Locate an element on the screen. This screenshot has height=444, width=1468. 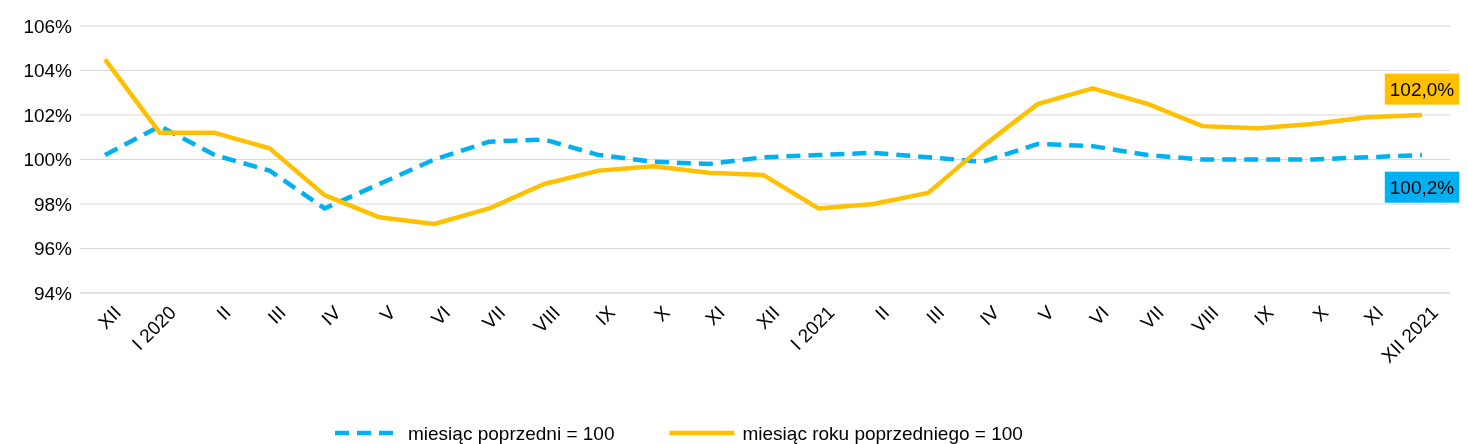
y-tick-label: 94% is located at coordinates (53, 293).